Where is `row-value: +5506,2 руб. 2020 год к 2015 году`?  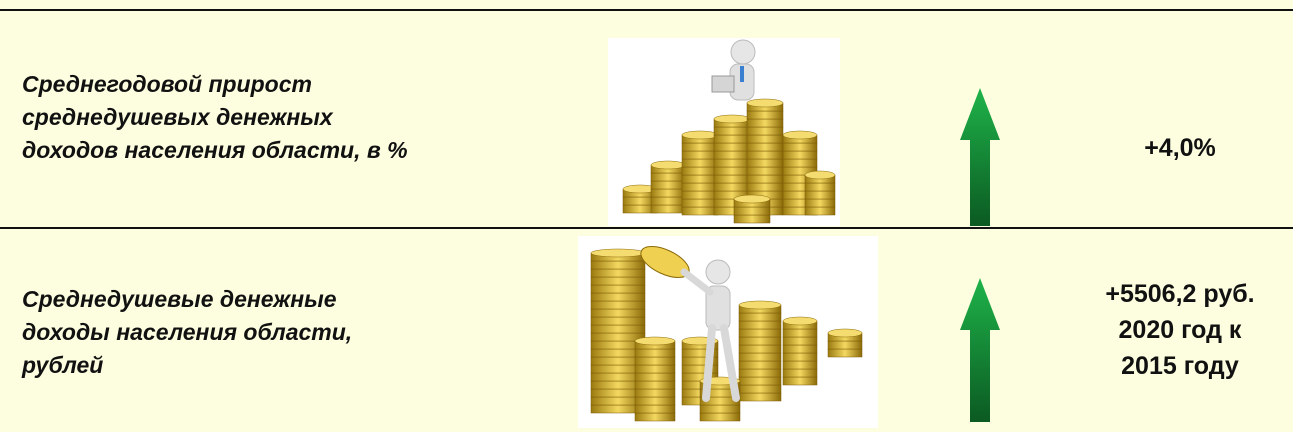 row-value: +5506,2 руб. 2020 год к 2015 году is located at coordinates (1176, 330).